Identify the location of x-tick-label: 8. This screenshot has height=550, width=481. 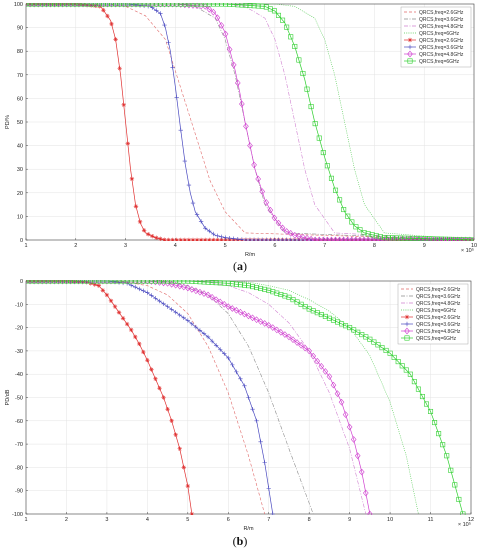
(374, 246).